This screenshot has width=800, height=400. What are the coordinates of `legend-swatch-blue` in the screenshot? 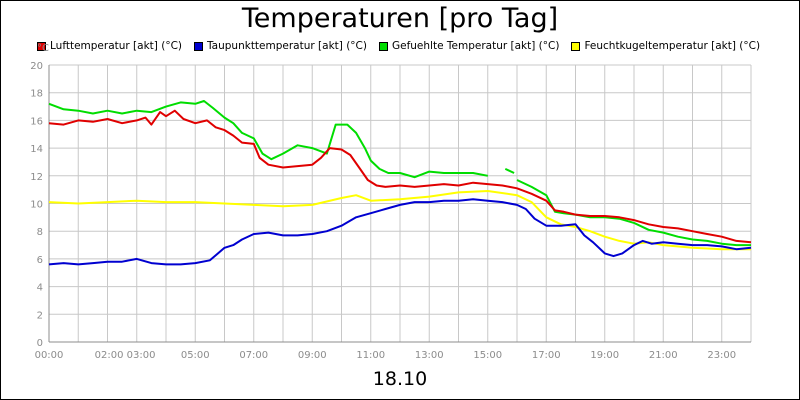 It's located at (198, 46).